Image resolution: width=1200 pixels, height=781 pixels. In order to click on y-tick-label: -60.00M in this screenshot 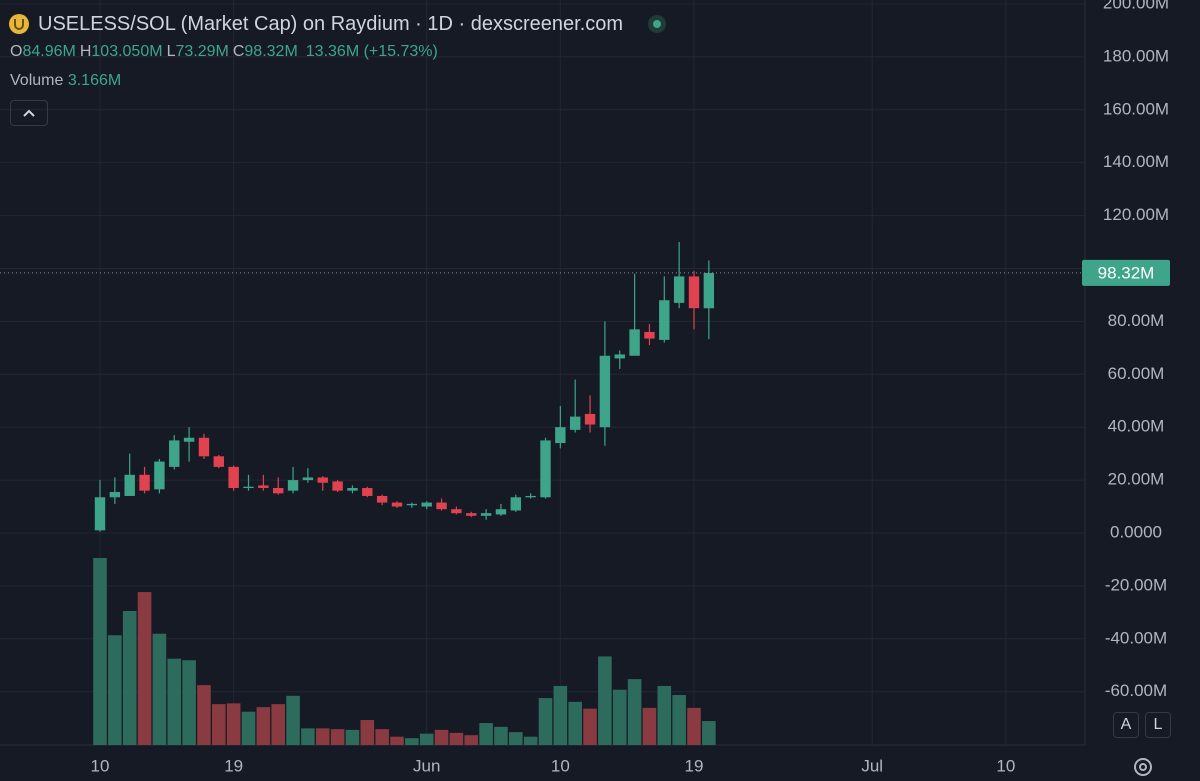, I will do `click(1136, 690)`.